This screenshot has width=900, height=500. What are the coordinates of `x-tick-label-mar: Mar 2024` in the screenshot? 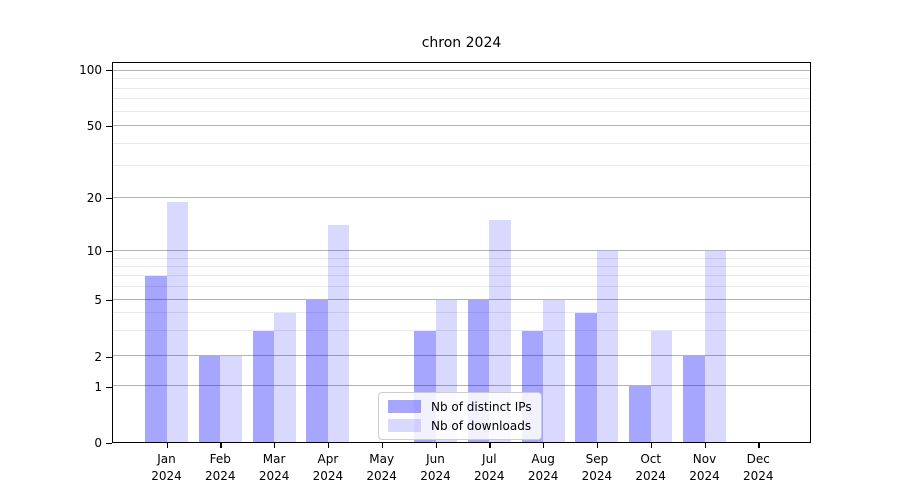 It's located at (274, 467).